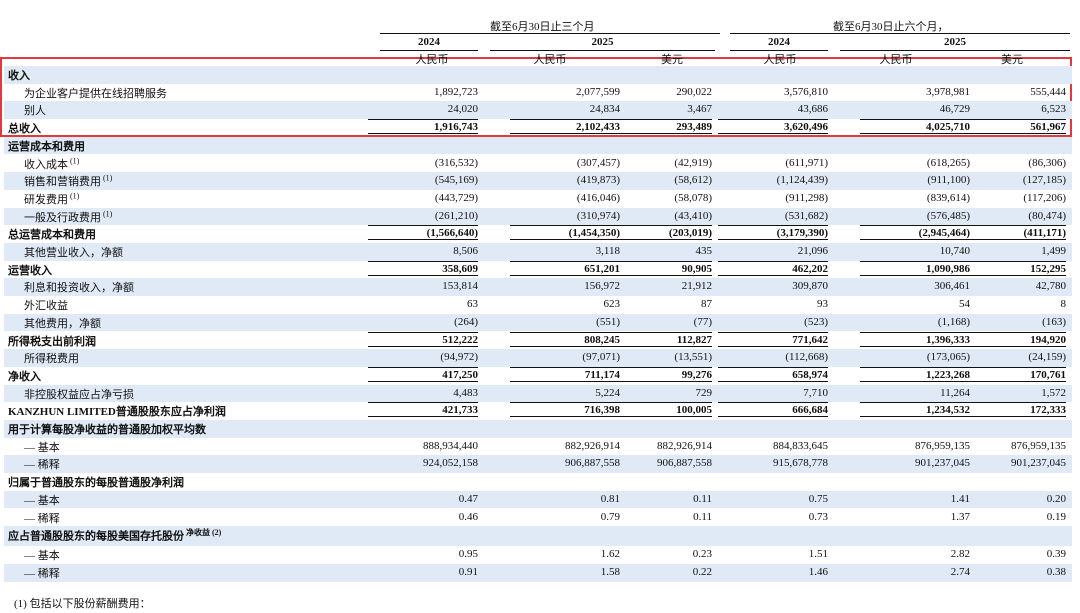 Image resolution: width=1080 pixels, height=613 pixels. I want to click on value-cell: 0.81, so click(610, 498).